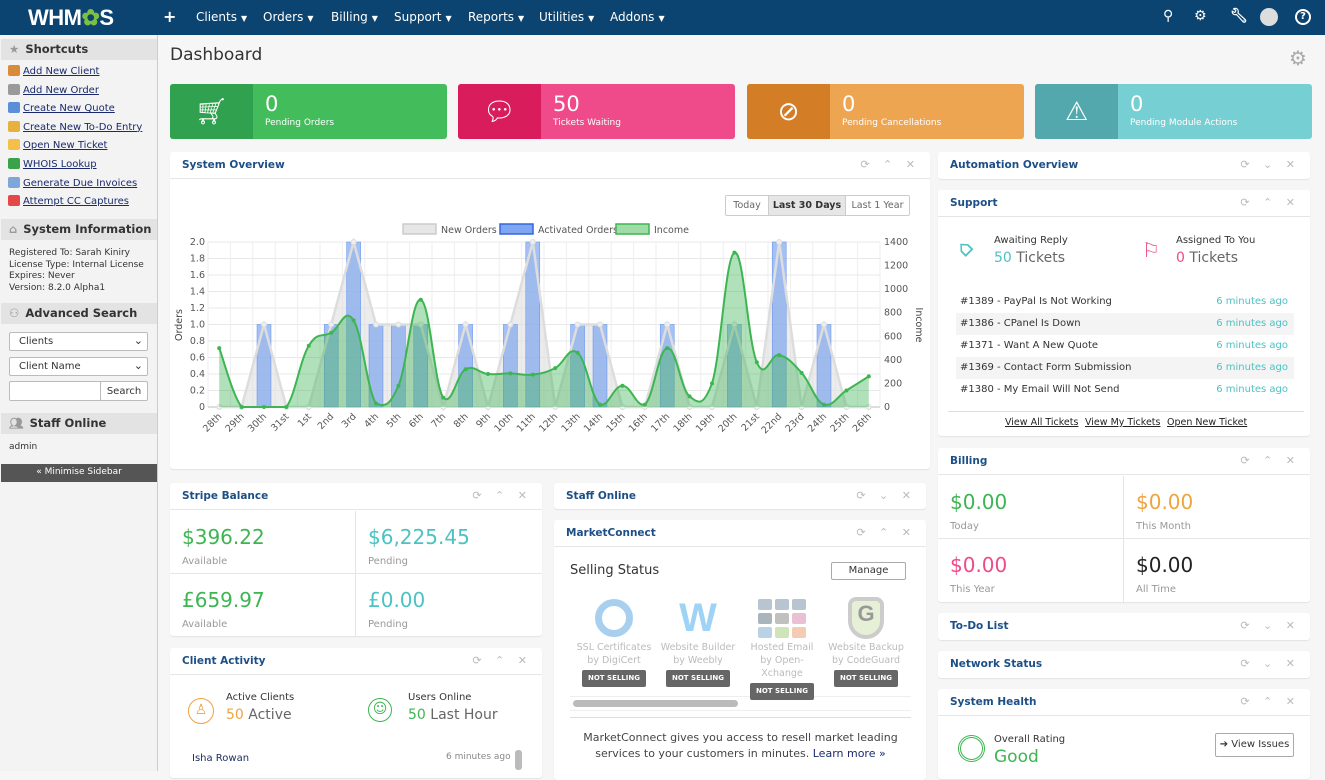 The width and height of the screenshot is (1325, 780). I want to click on hosted-email-product: Hosted Email by Open-Xchange NOT SELLING, so click(782, 647).